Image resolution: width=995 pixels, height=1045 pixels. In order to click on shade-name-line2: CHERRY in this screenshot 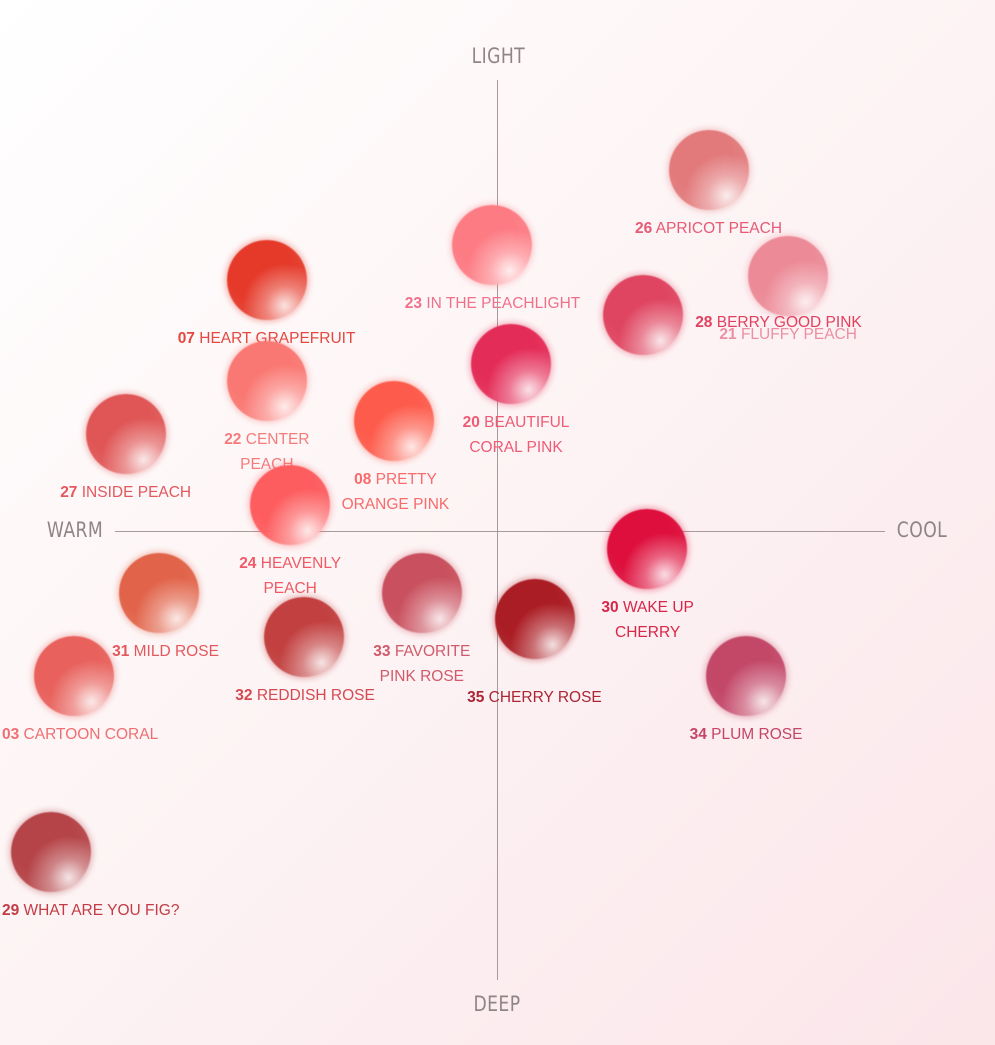, I will do `click(648, 632)`.